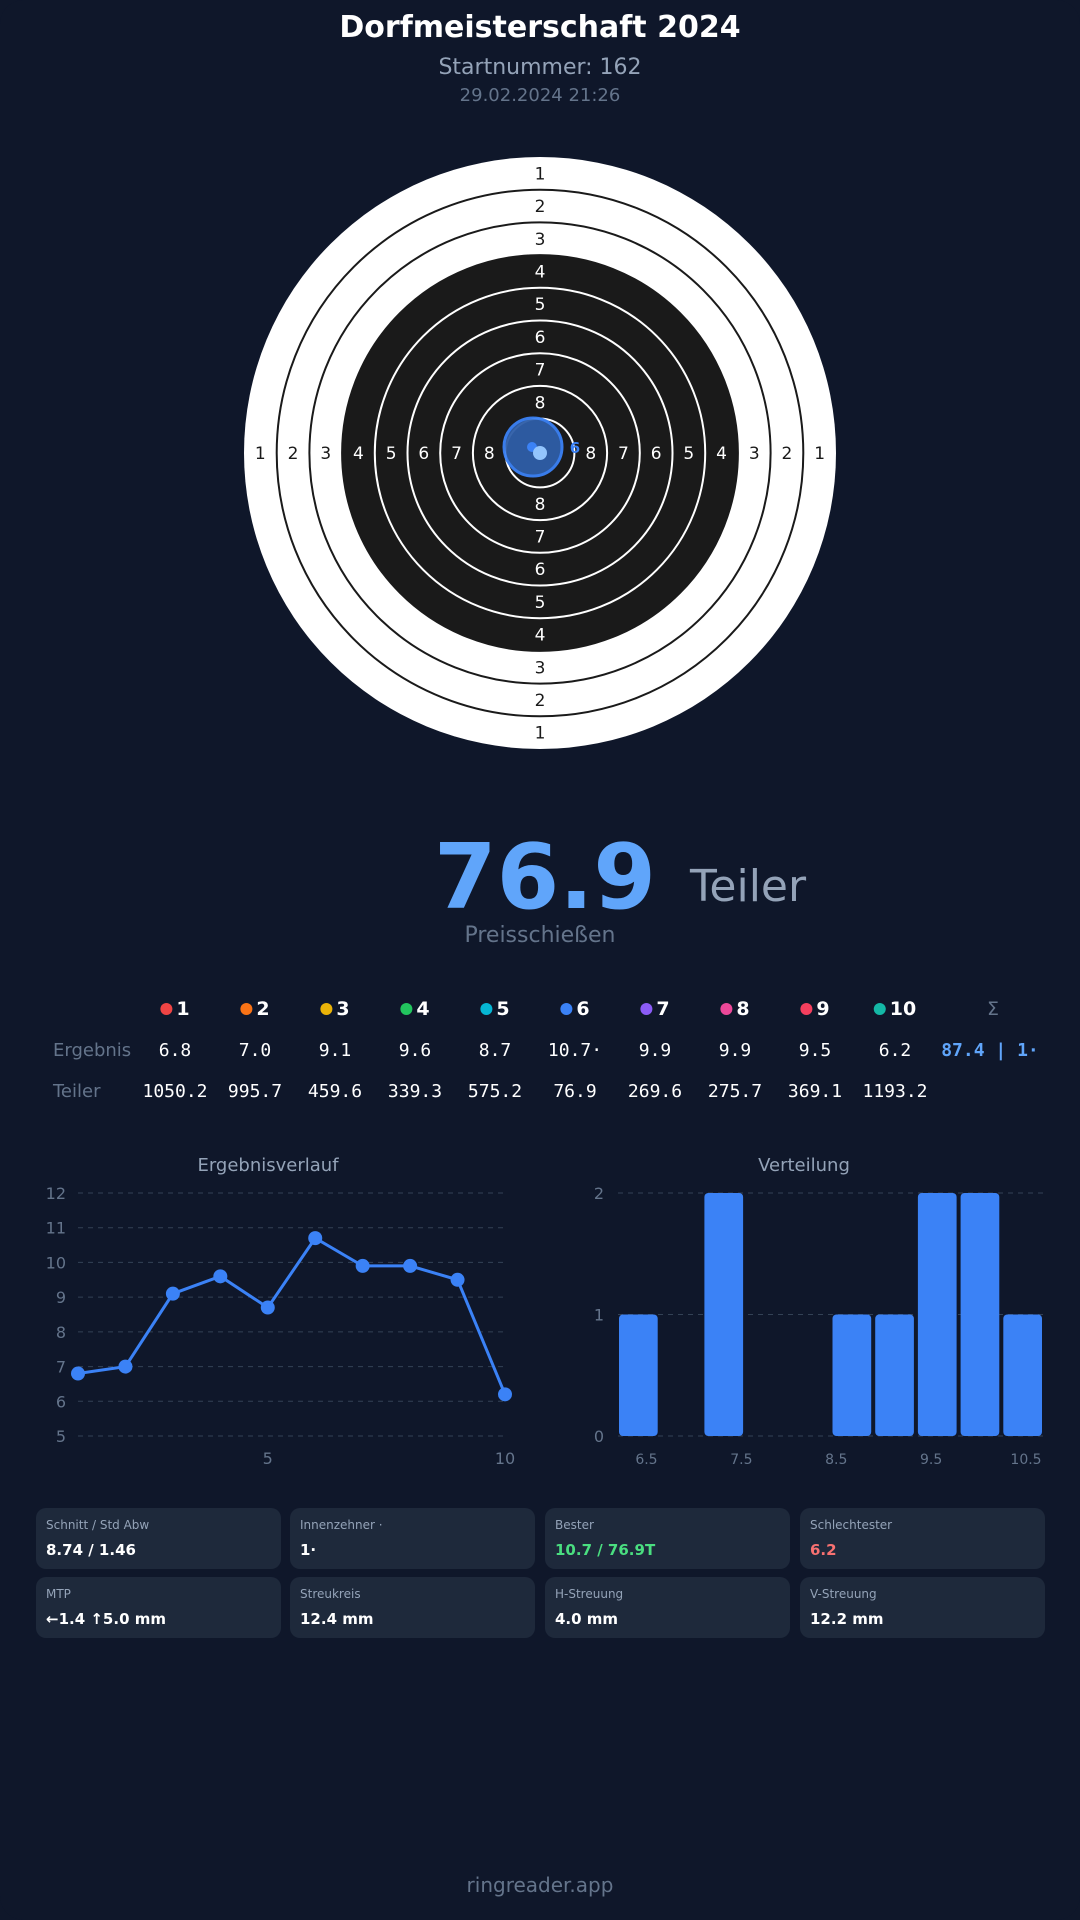 This screenshot has width=1080, height=1920. Describe the element at coordinates (495, 1091) in the screenshot. I see `cell-teiler: 575.2` at that location.